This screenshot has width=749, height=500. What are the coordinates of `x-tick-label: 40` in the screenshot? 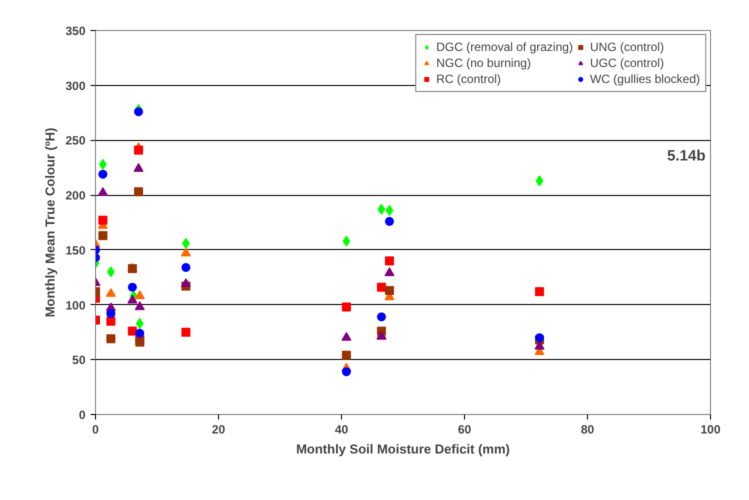 It's located at (341, 429).